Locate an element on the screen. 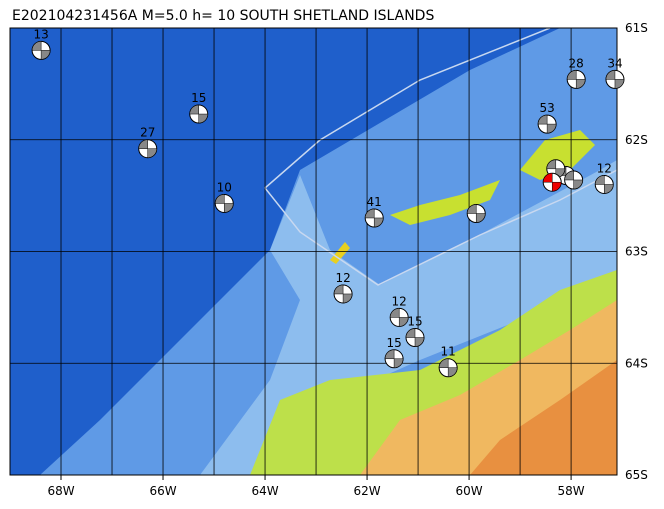 The image size is (664, 509). depth-label: 34 is located at coordinates (614, 63).